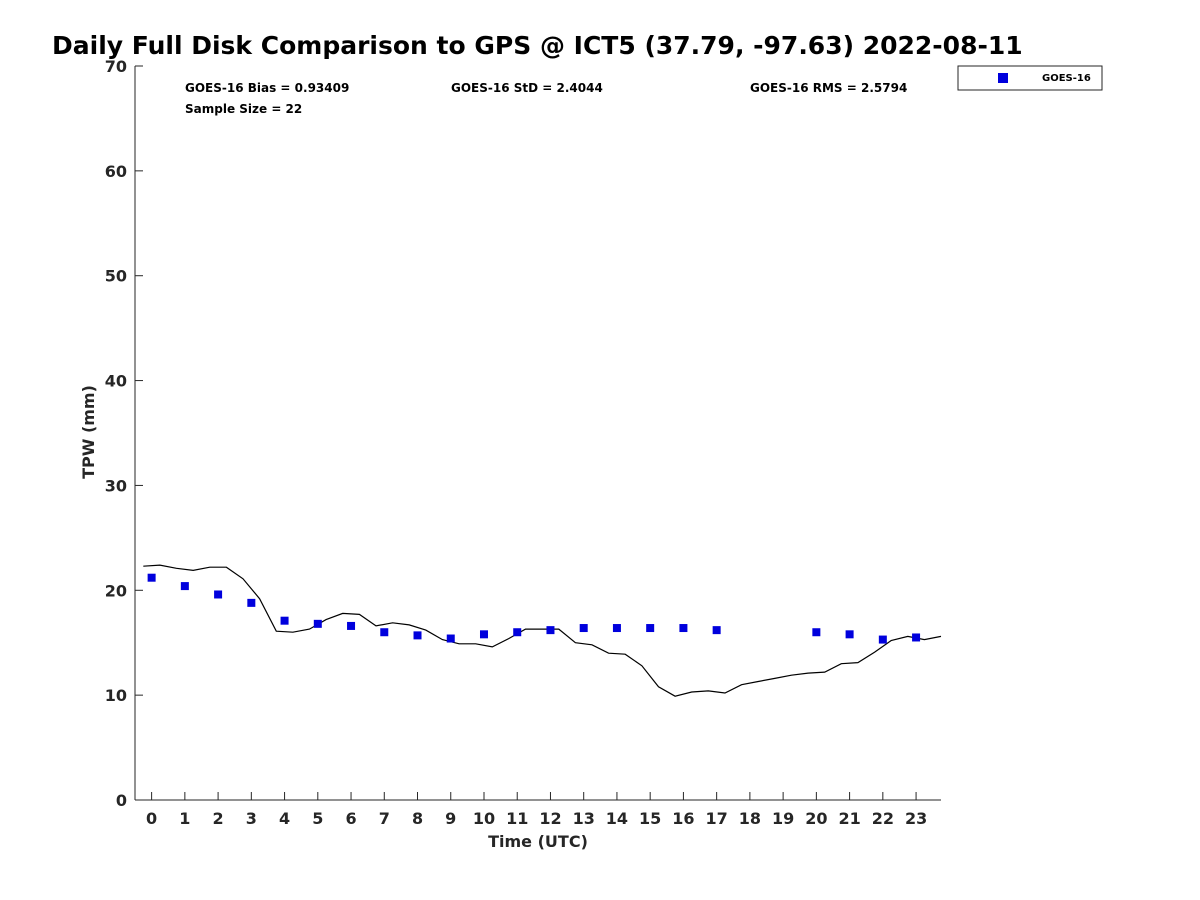  I want to click on x-tick-label: 17, so click(717, 818).